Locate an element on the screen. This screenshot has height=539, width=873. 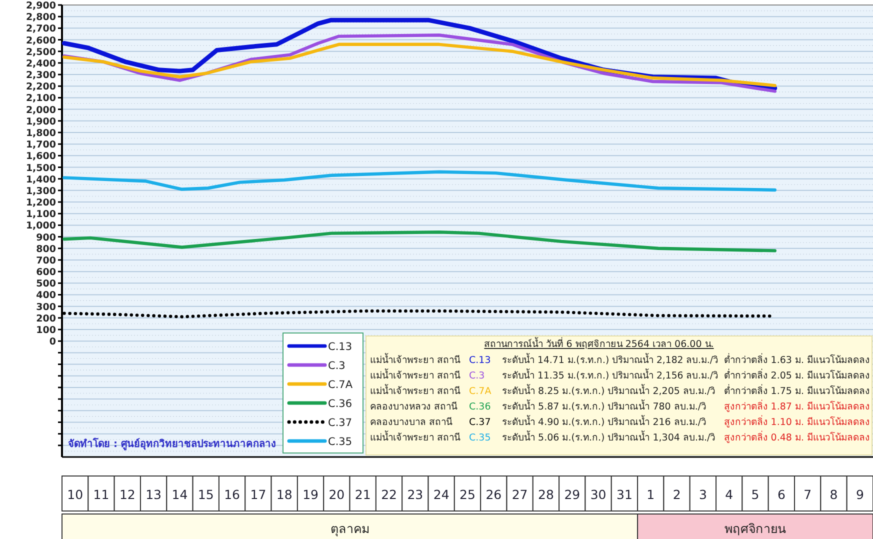
y-tick-label: 500 is located at coordinates (46, 284).